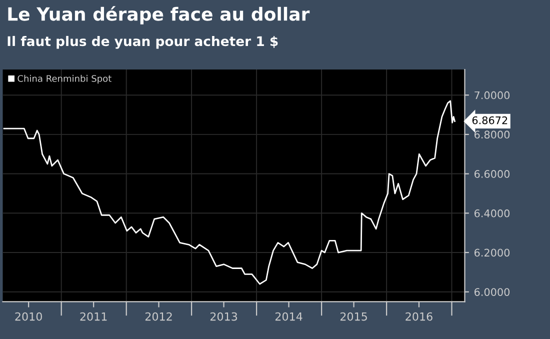 The height and width of the screenshot is (339, 550). What do you see at coordinates (419, 316) in the screenshot?
I see `x-tick-label: 2016` at bounding box center [419, 316].